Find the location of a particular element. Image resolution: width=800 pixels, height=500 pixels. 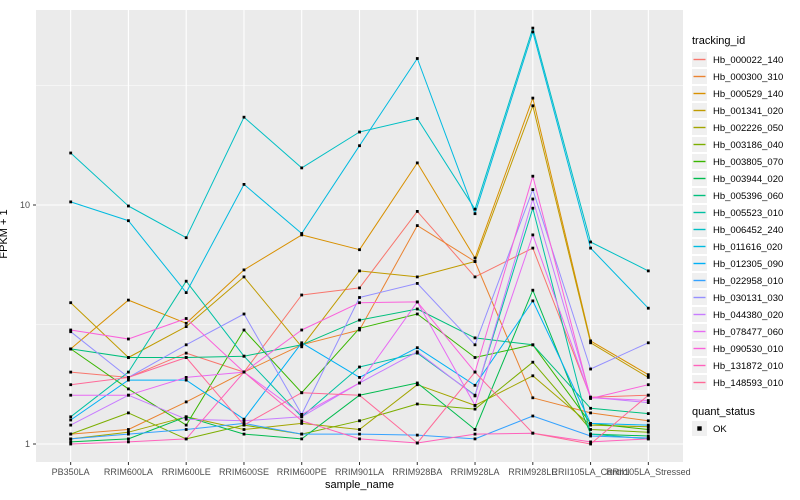

legend-label: Hb_090530_010 is located at coordinates (748, 349).